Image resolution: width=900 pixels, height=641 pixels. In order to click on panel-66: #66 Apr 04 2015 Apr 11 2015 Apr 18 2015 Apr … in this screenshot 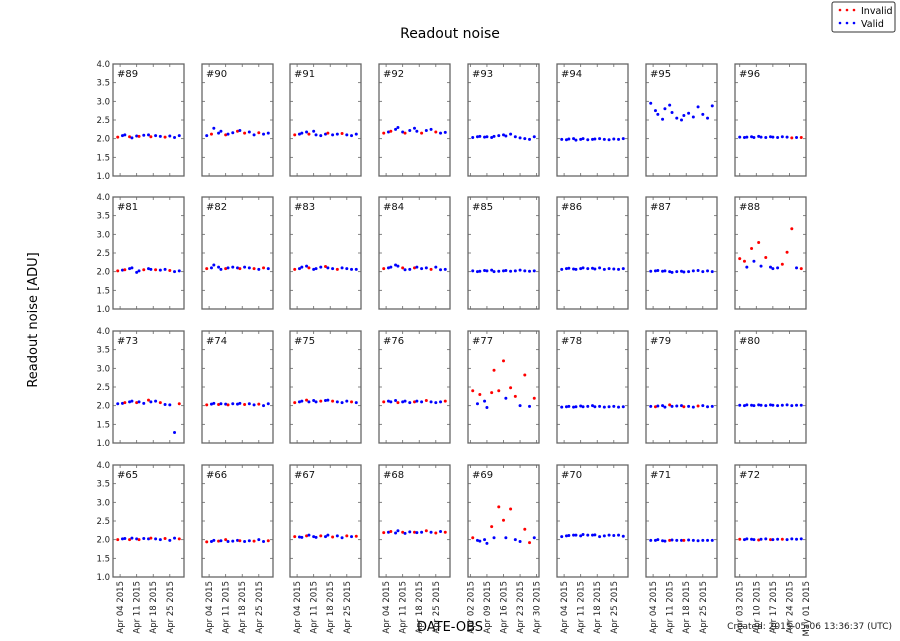, I will do `click(237, 549)`.